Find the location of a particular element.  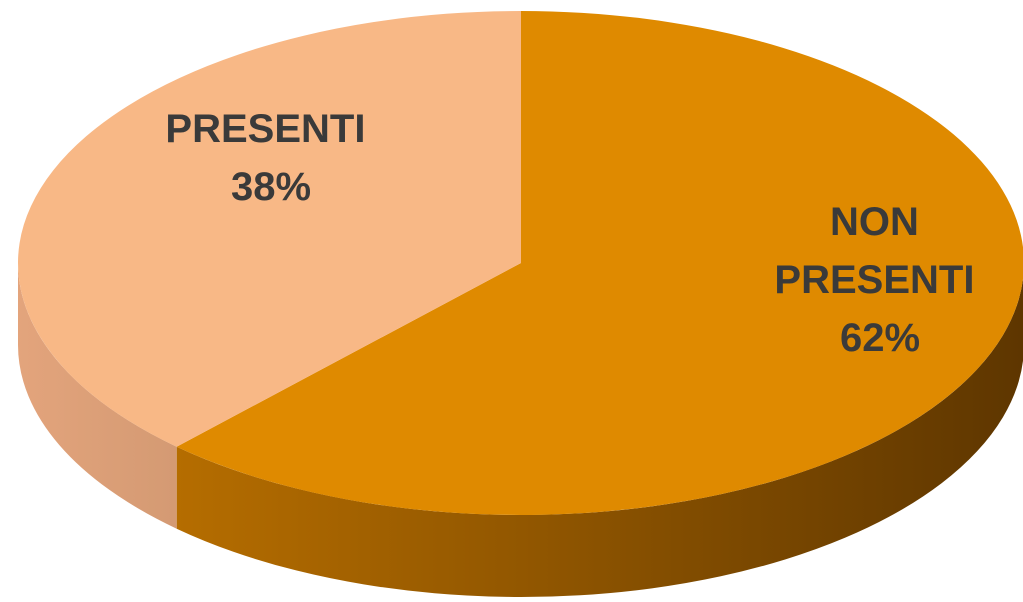

label-line: 62% is located at coordinates (880, 338).